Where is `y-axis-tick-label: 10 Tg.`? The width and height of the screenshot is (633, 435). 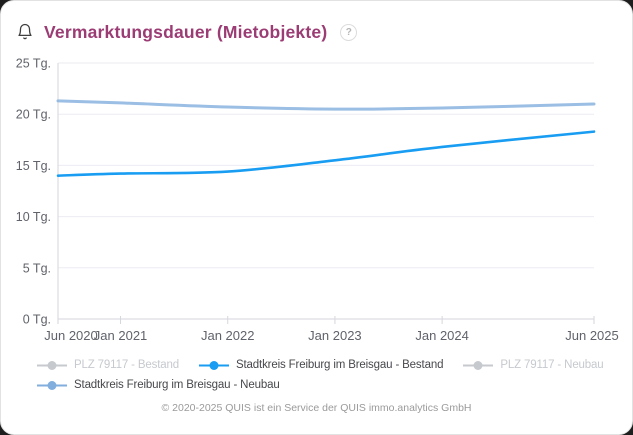 y-axis-tick-label: 10 Tg. is located at coordinates (33, 217).